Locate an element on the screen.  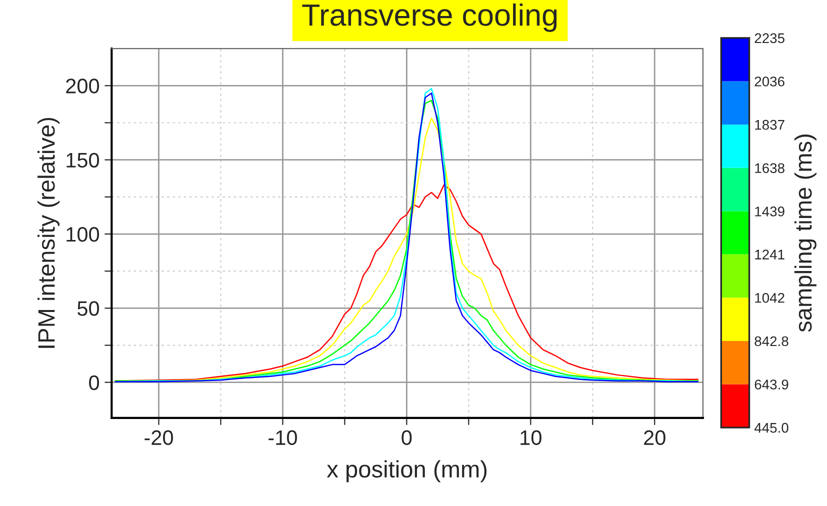
x-tick-label: -10 is located at coordinates (282, 438).